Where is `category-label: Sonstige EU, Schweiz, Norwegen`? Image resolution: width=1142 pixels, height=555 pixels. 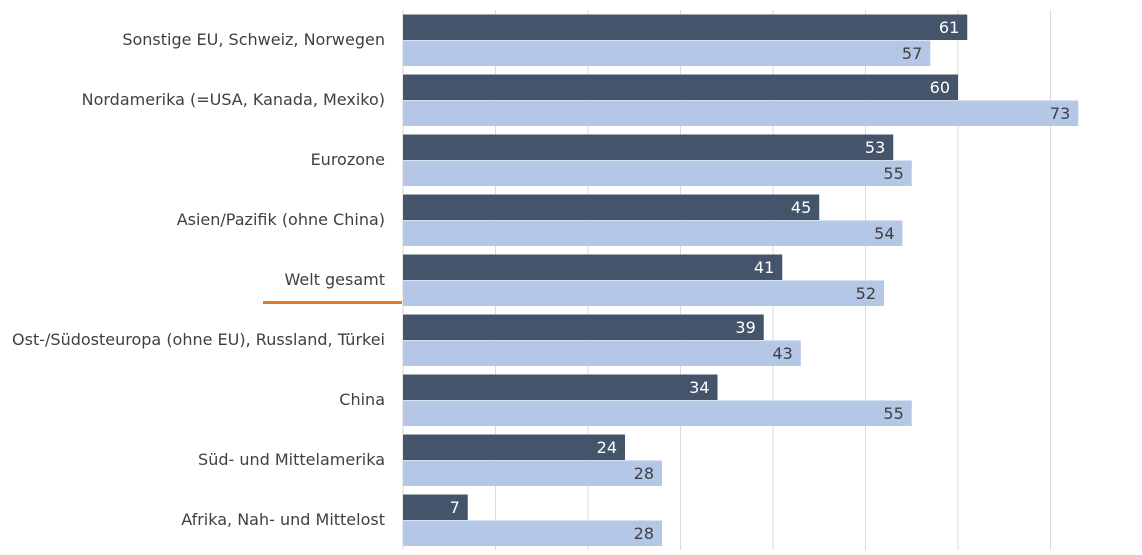 category-label: Sonstige EU, Schweiz, Norwegen is located at coordinates (253, 39).